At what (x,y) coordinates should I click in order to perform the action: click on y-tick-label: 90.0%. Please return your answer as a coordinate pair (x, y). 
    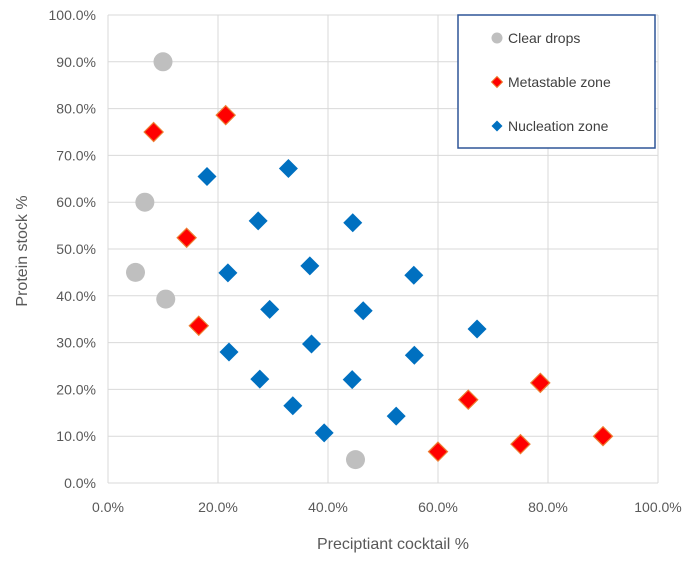
    Looking at the image, I should click on (76, 62).